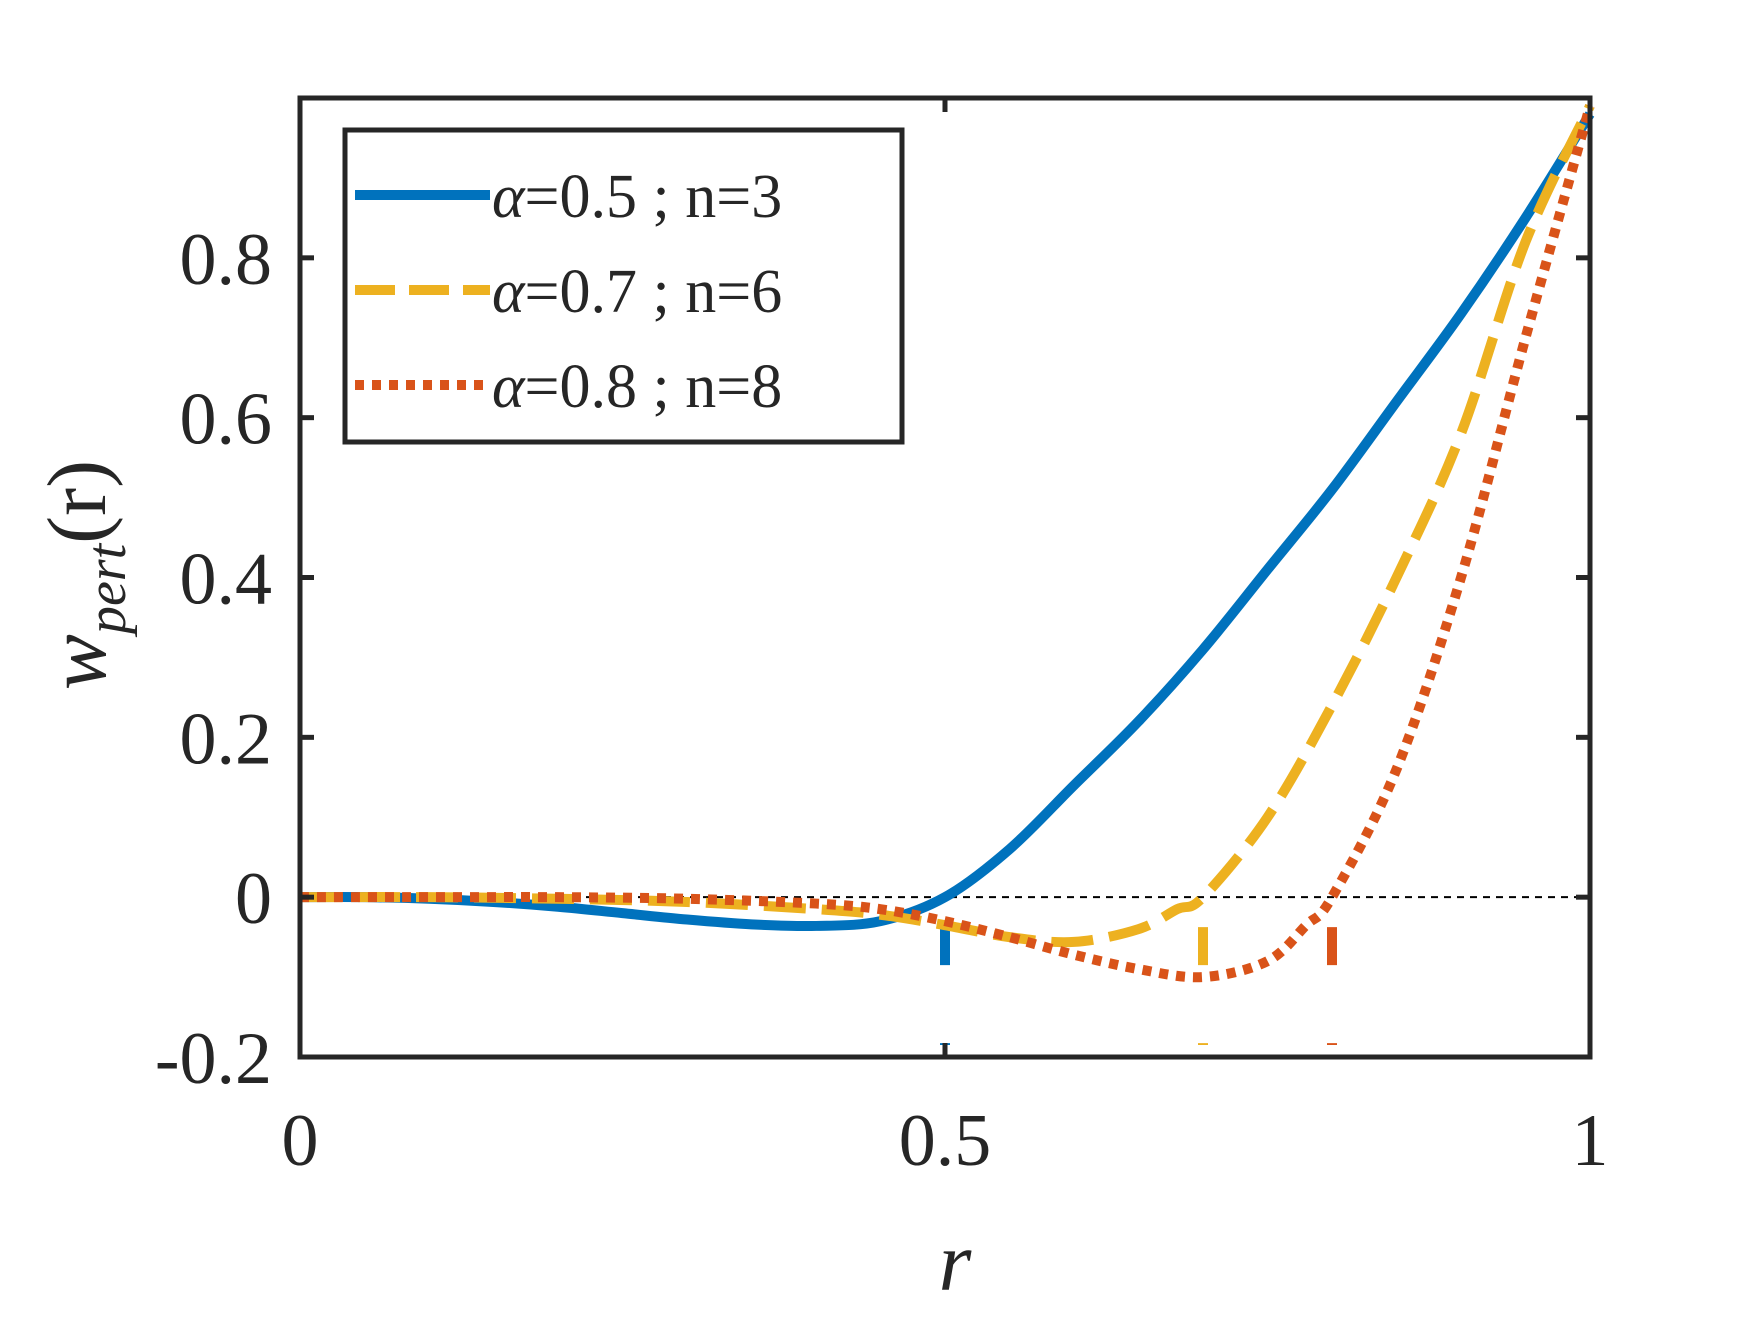 Image resolution: width=1750 pixels, height=1318 pixels. Describe the element at coordinates (1590, 1141) in the screenshot. I see `x-tick-label: 1` at that location.